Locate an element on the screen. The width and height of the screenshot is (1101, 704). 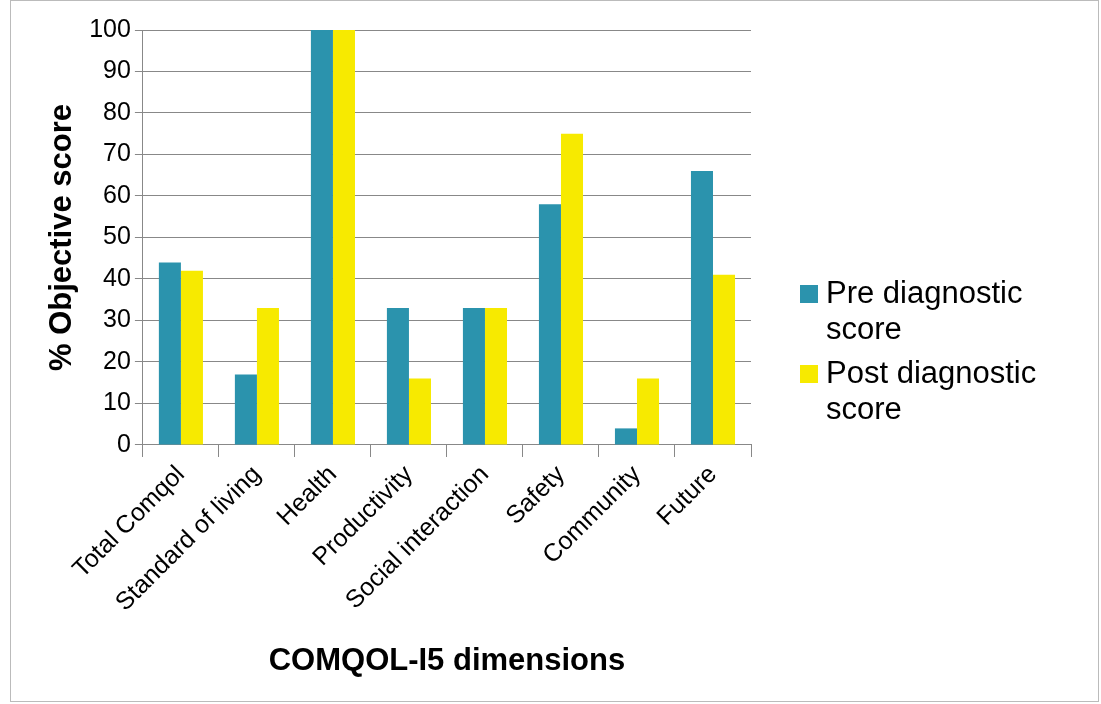
y-axis-title: % Objective score is located at coordinates (61, 237).